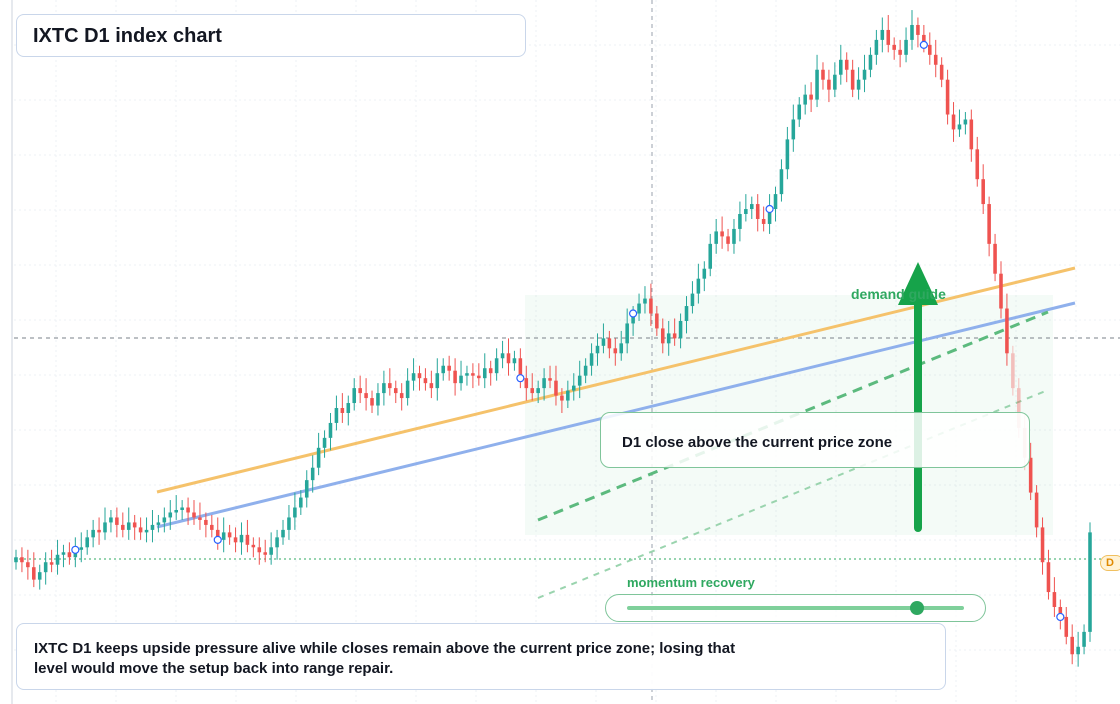 The width and height of the screenshot is (1120, 704). I want to click on breakout-arrow-head, so click(918, 283).